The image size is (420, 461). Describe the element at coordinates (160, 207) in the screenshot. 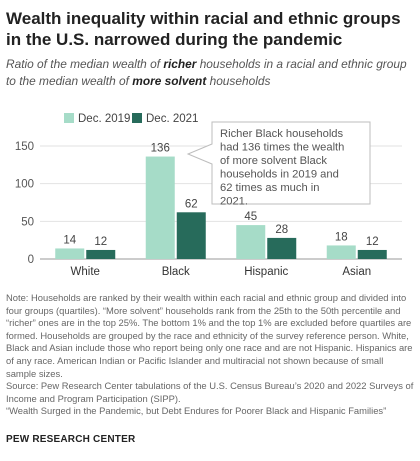

I see `bar-black-2019` at that location.